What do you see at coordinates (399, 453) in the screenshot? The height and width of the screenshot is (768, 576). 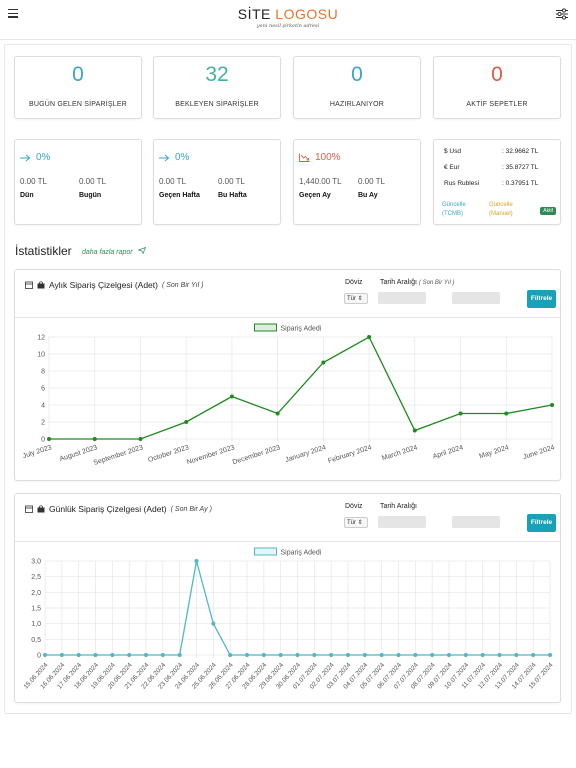 I see `x-tick-label: March 2024` at bounding box center [399, 453].